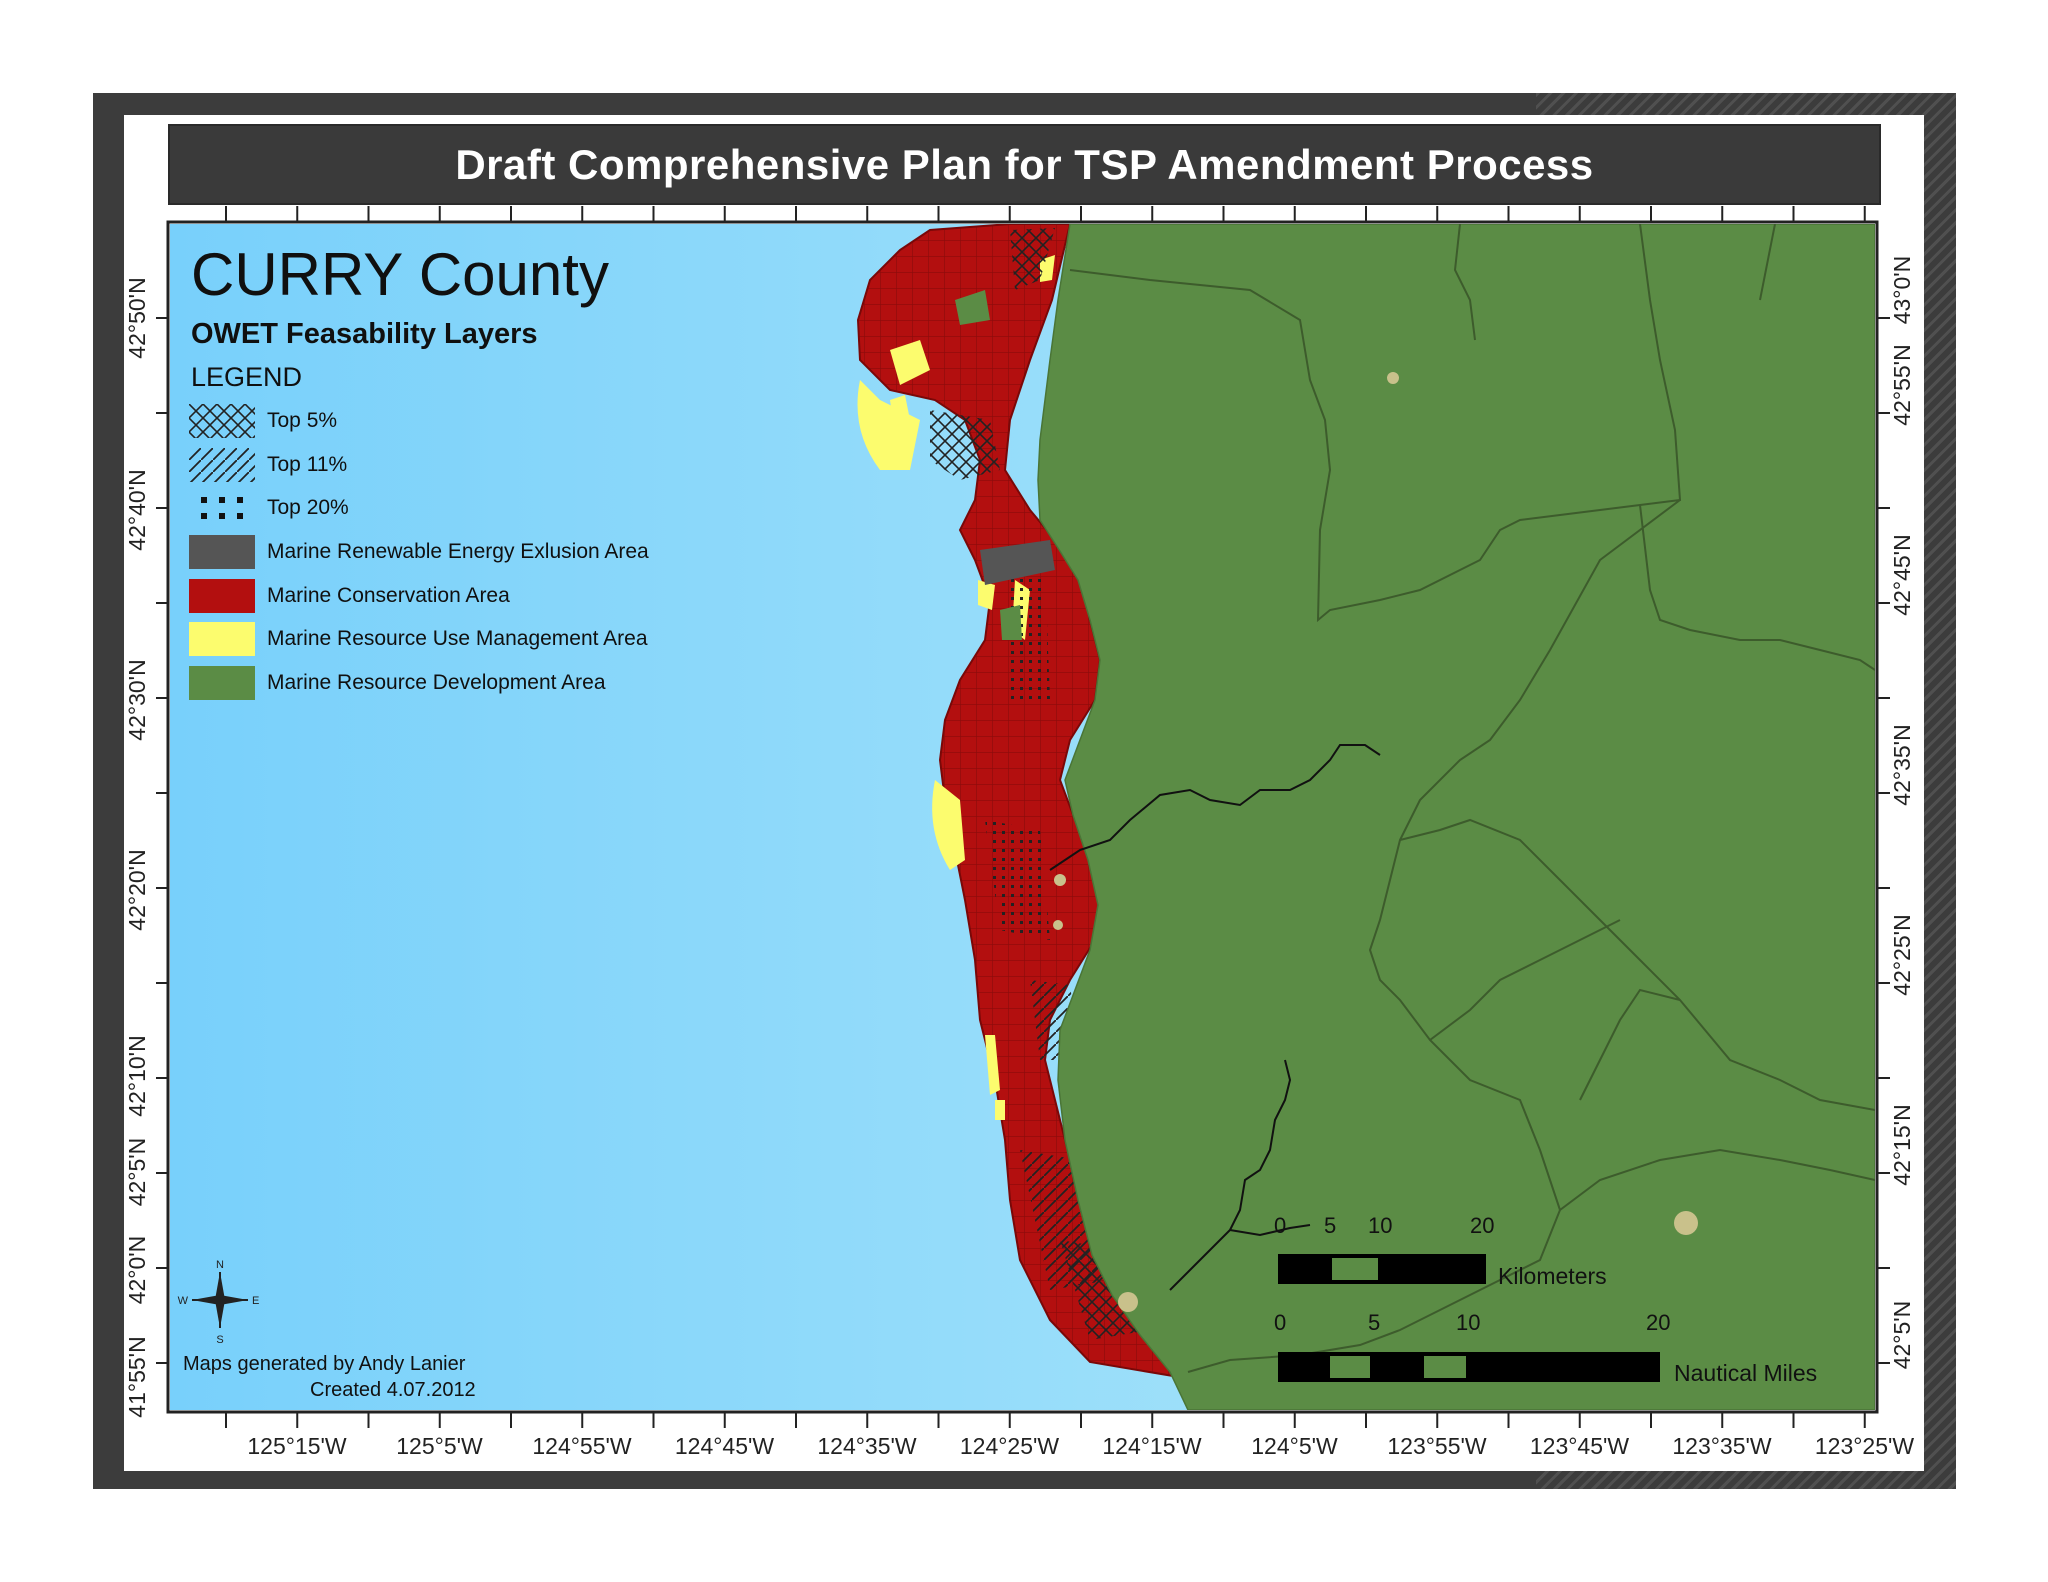 The image size is (2048, 1582). I want to click on nm-tick-10: 10, so click(1468, 1322).